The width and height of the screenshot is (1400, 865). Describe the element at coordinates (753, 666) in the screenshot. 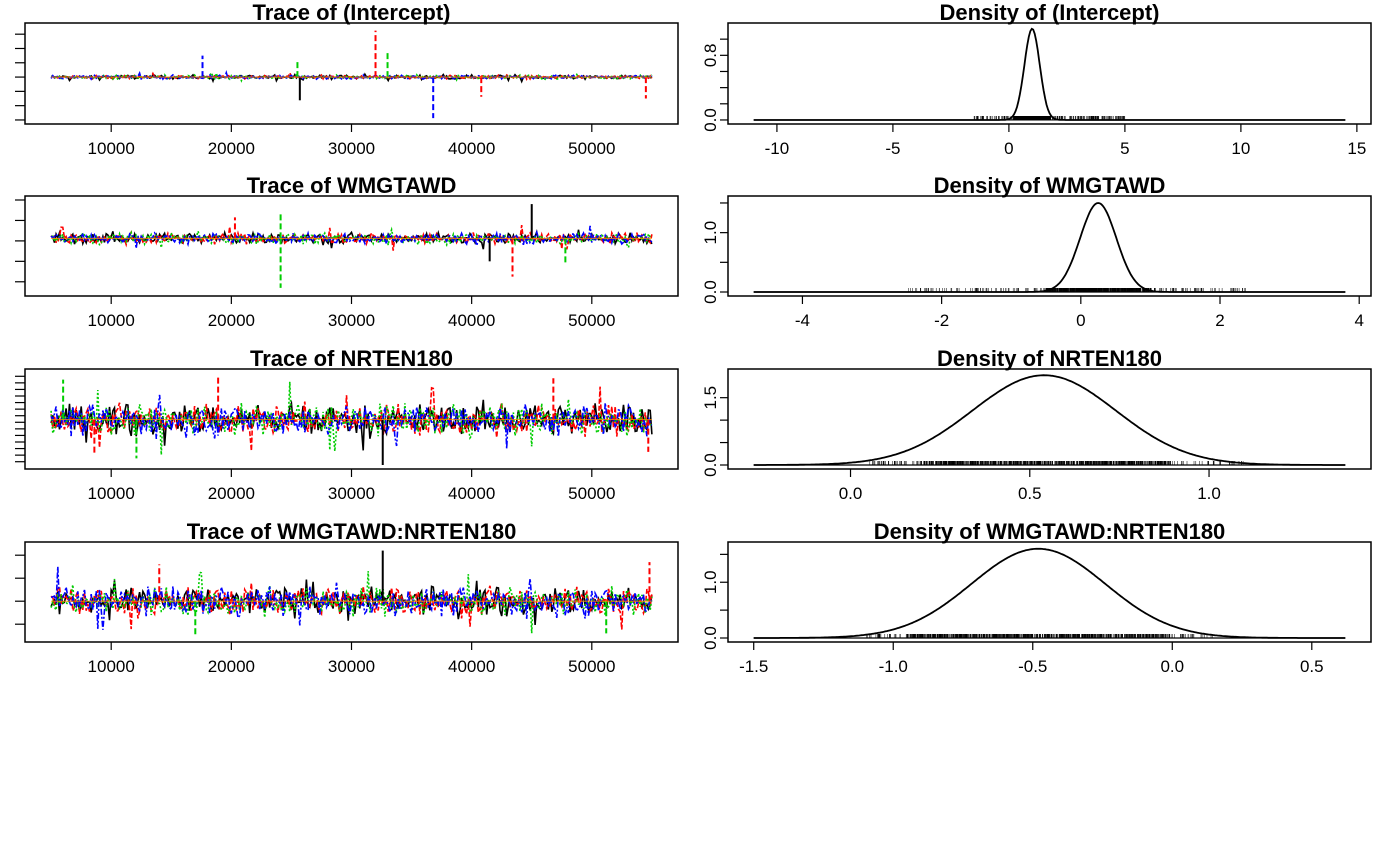

I see `x-tick-label: -1.5` at that location.